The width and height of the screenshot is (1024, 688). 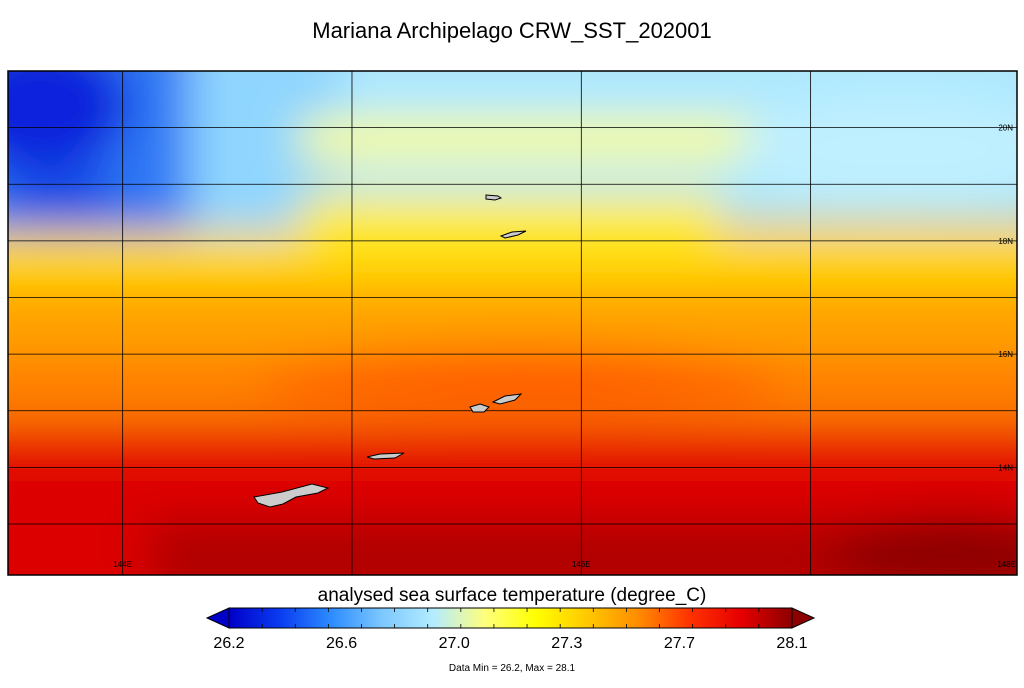 What do you see at coordinates (1005, 467) in the screenshot?
I see `lat-tick-label: 14N` at bounding box center [1005, 467].